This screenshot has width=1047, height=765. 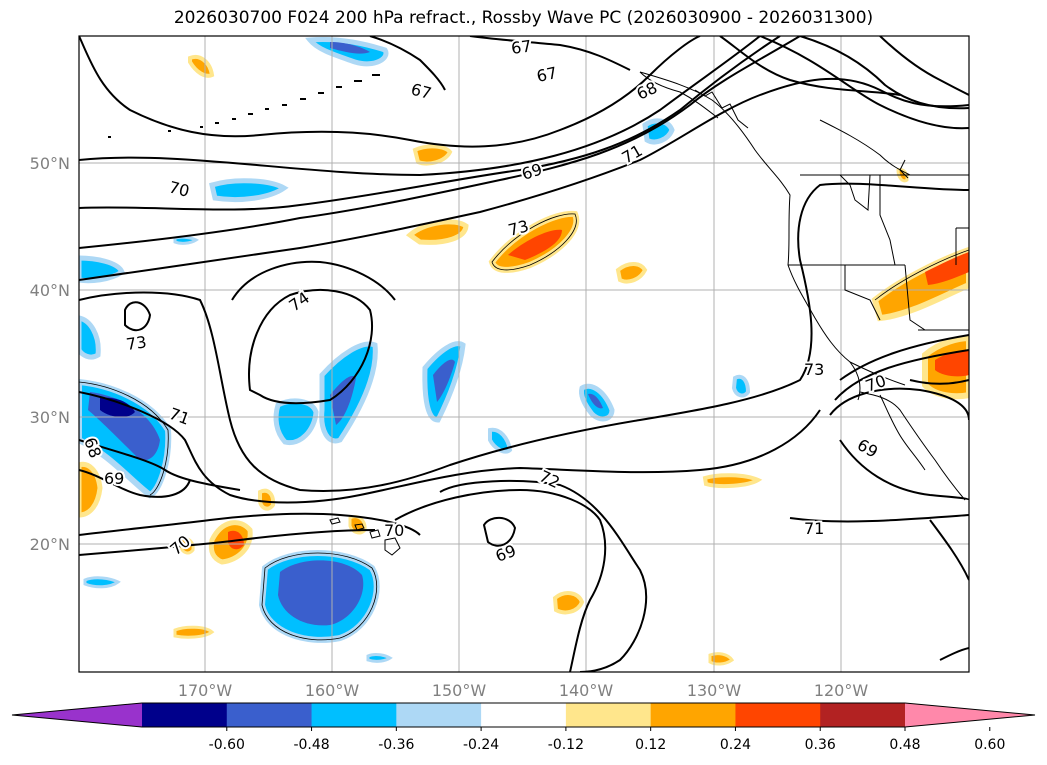 What do you see at coordinates (586, 690) in the screenshot?
I see `lon-label: 140°W` at bounding box center [586, 690].